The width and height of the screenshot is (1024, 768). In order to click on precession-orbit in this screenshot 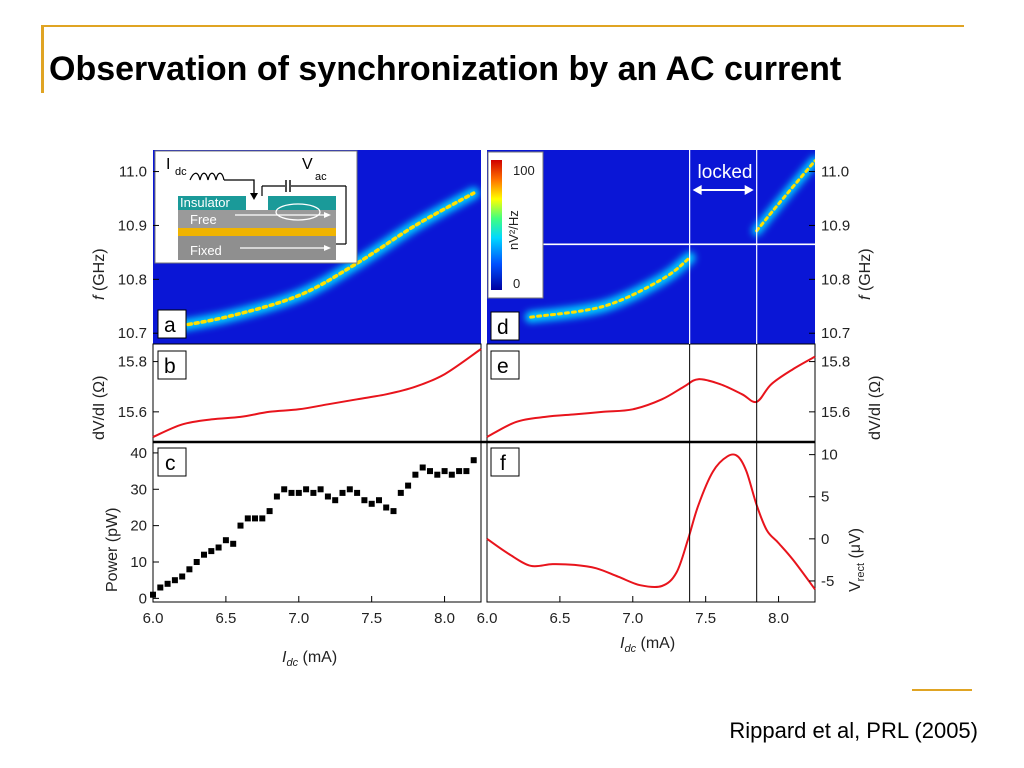, I will do `click(298, 212)`.